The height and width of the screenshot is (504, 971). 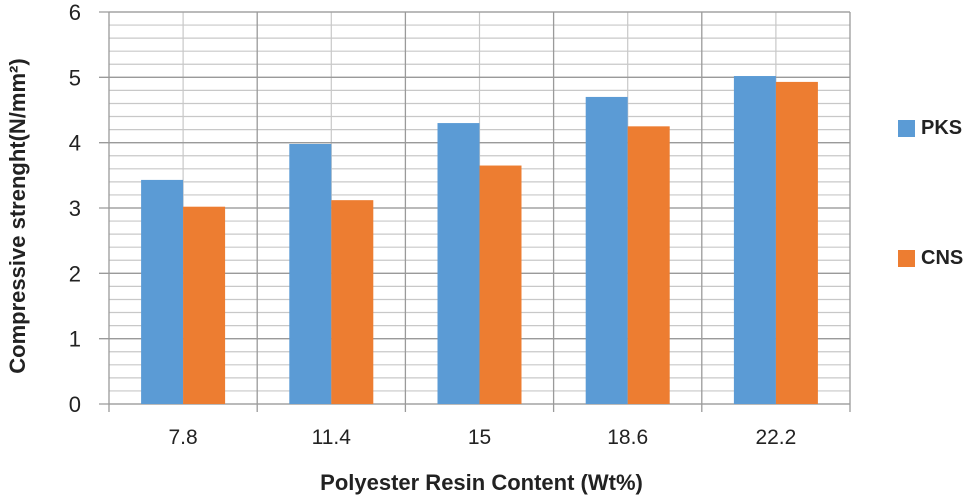 I want to click on bar-cns-11.4, so click(x=352, y=302).